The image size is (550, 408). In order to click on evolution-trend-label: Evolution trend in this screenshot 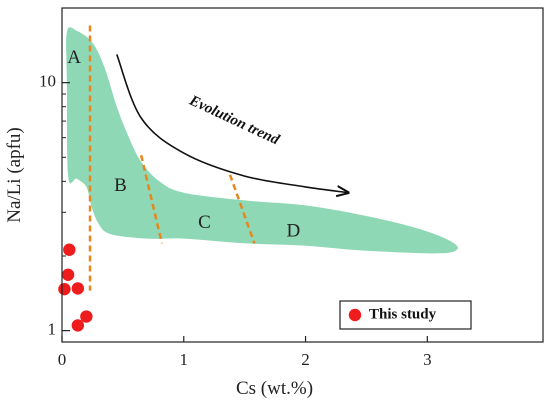, I will do `click(234, 120)`.